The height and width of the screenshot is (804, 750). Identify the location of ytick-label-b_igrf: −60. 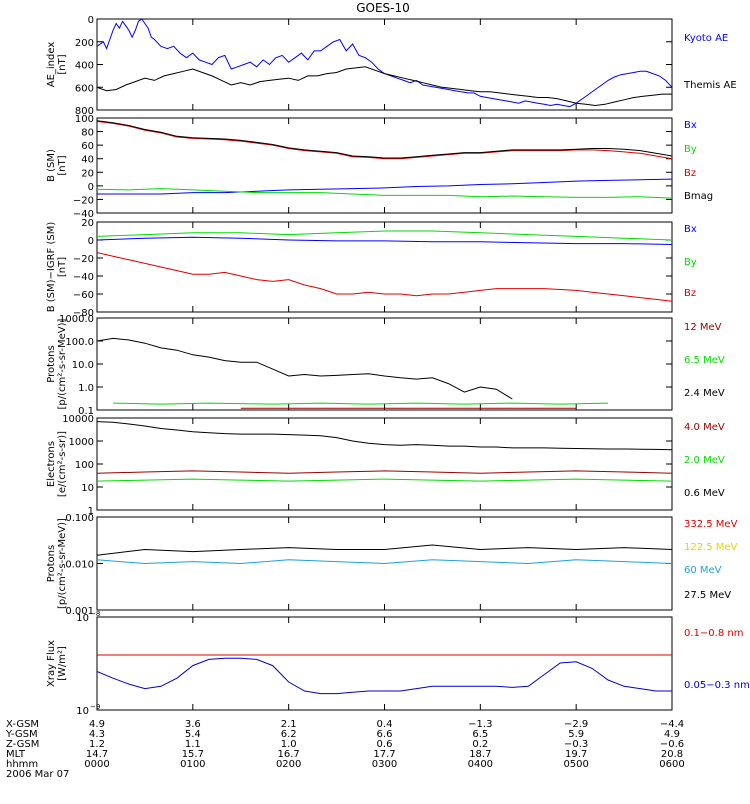
(83, 295).